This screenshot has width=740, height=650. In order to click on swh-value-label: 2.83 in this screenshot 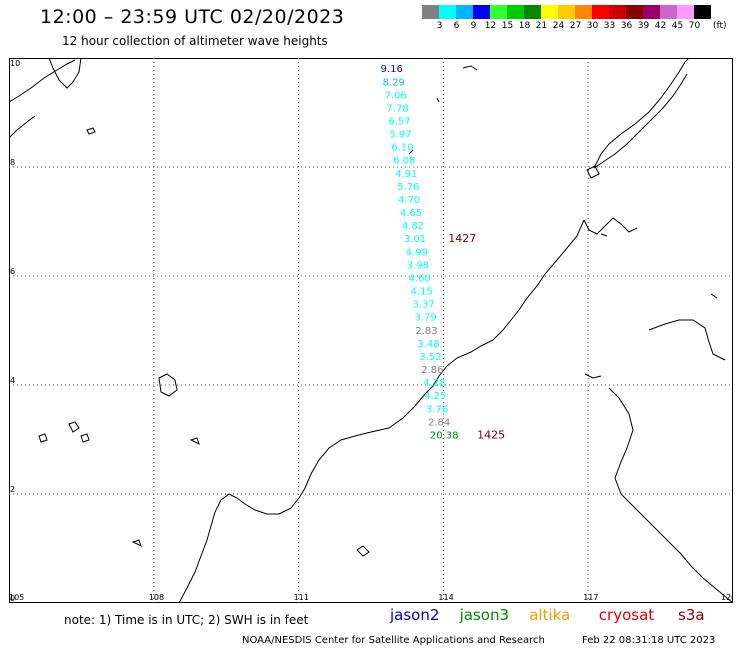, I will do `click(426, 331)`.